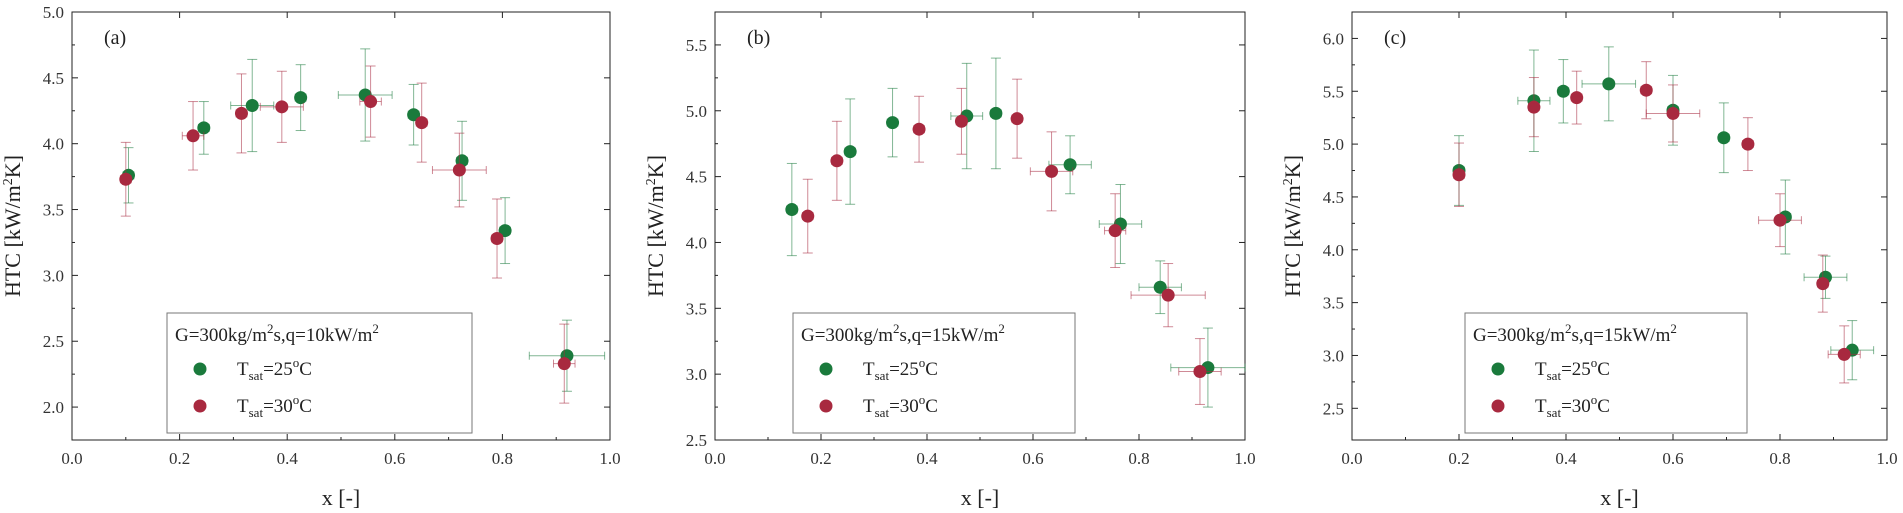 This screenshot has height=513, width=1903. Describe the element at coordinates (820, 458) in the screenshot. I see `x-tick-label: 0.2` at that location.